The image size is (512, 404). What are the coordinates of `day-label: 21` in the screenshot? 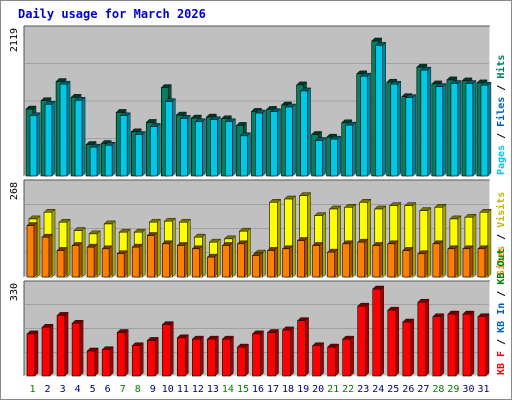 It's located at (333, 389).